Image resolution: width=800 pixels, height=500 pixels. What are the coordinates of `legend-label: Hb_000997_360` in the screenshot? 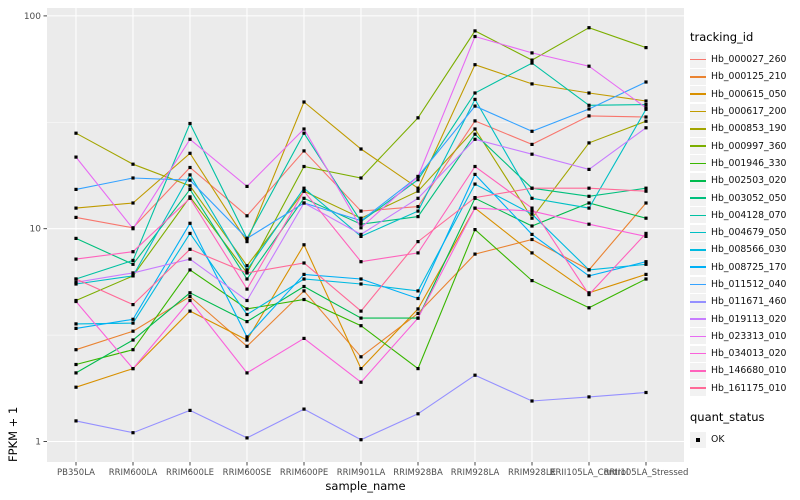 It's located at (749, 146).